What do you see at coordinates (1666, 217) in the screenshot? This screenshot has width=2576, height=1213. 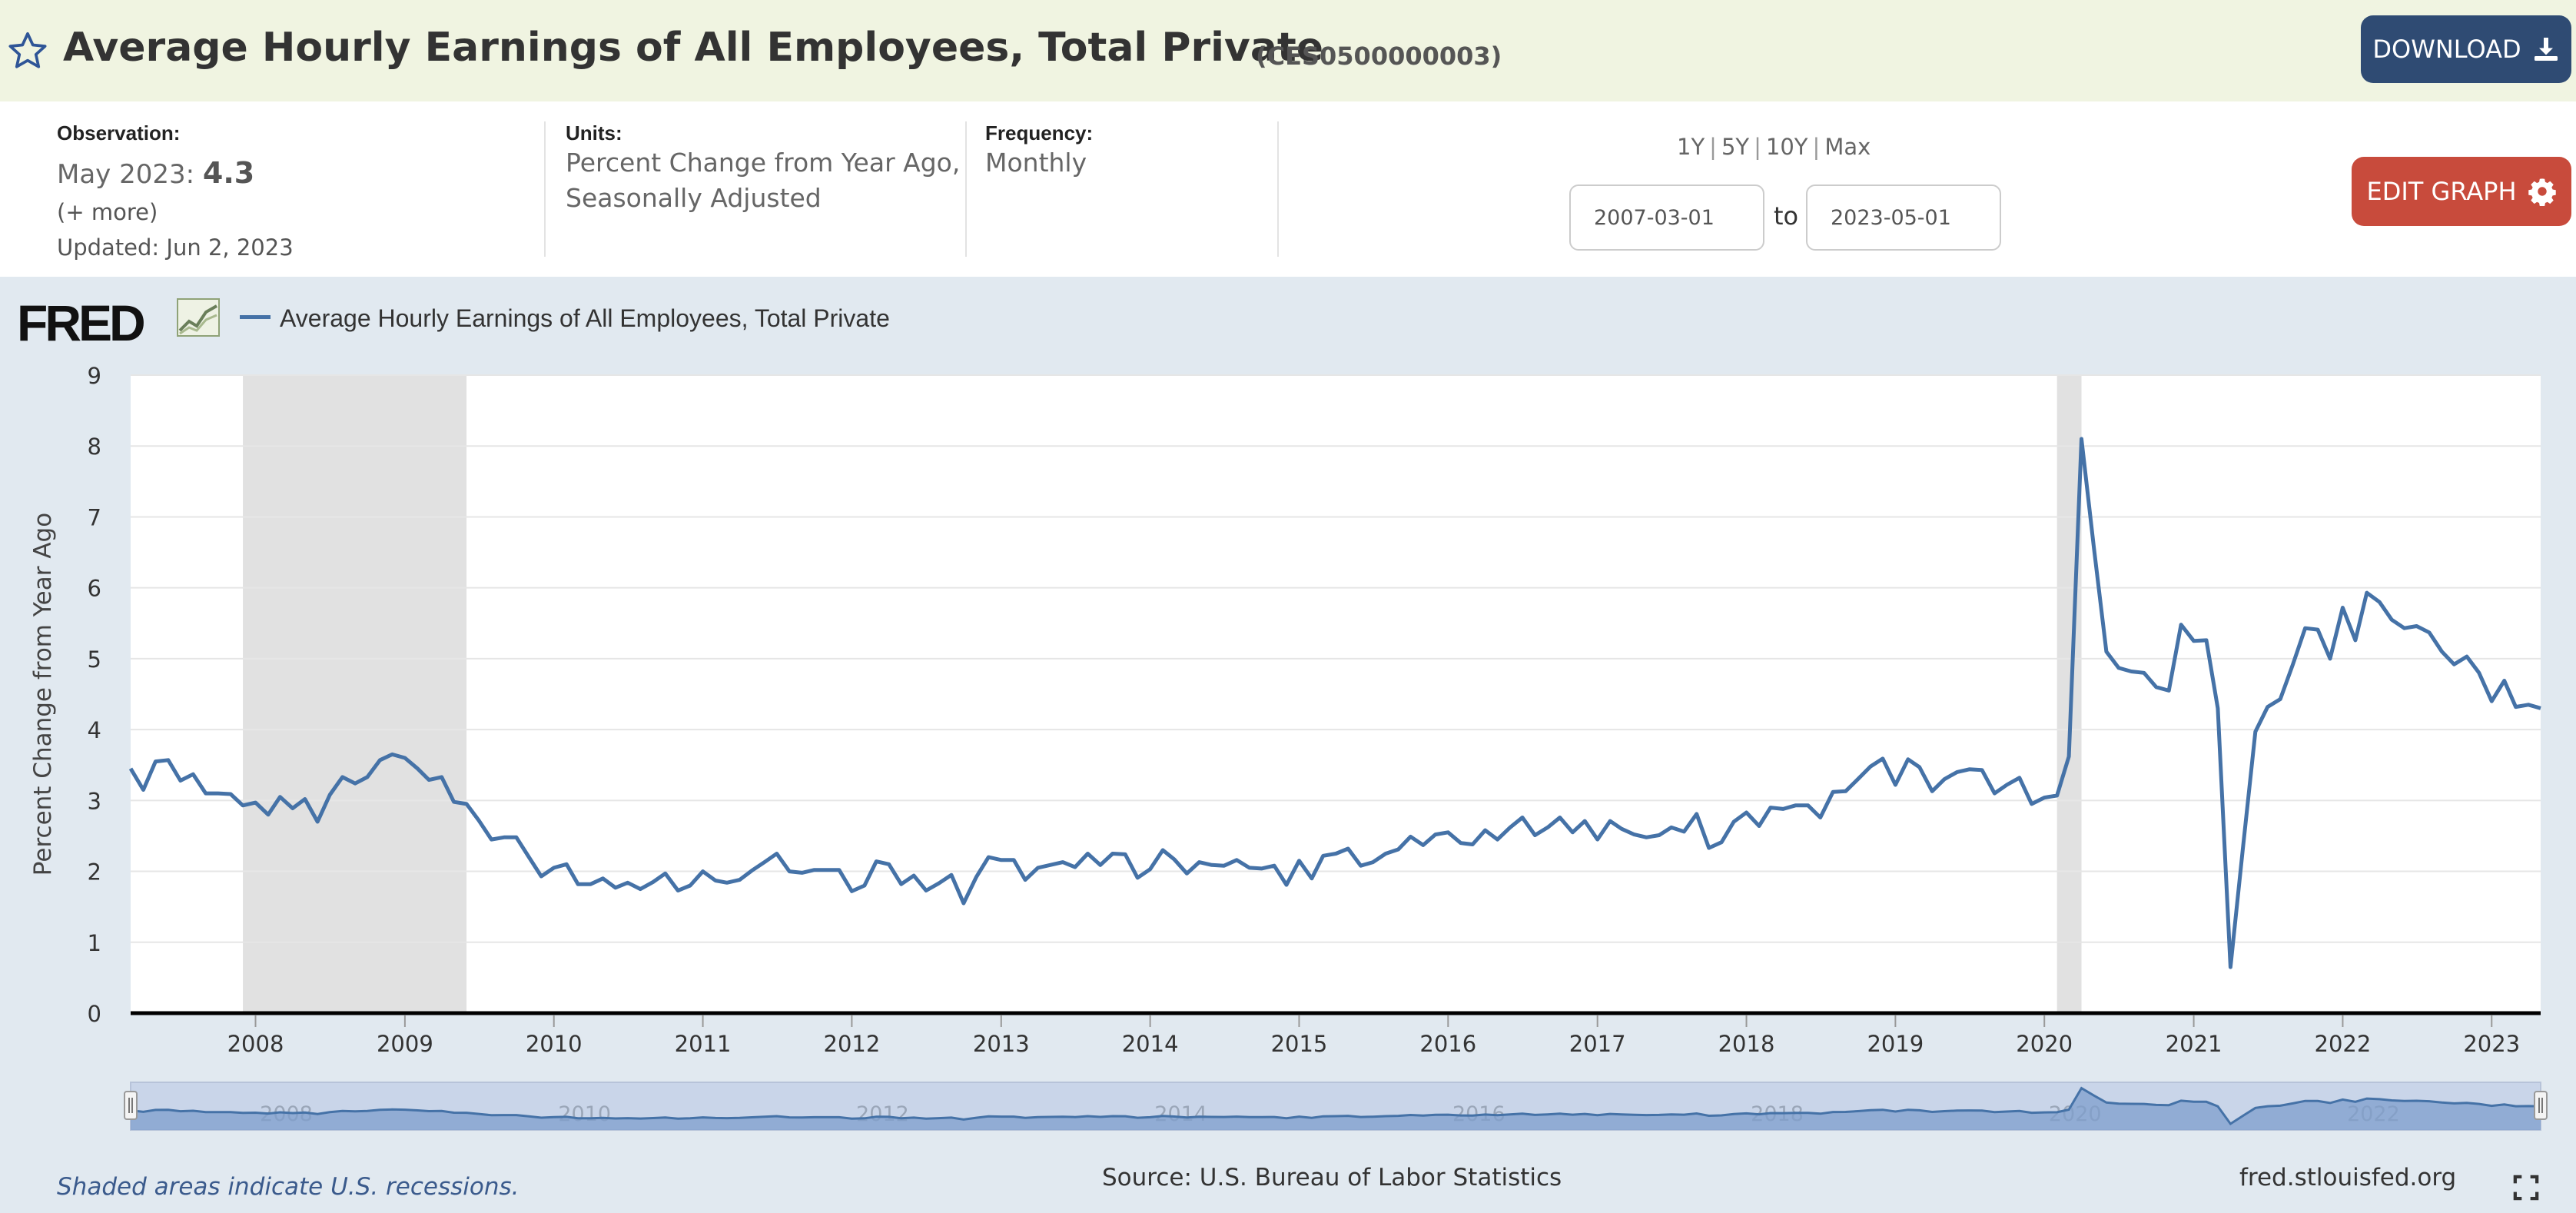 I see `start-date-input: 2007-03-01` at bounding box center [1666, 217].